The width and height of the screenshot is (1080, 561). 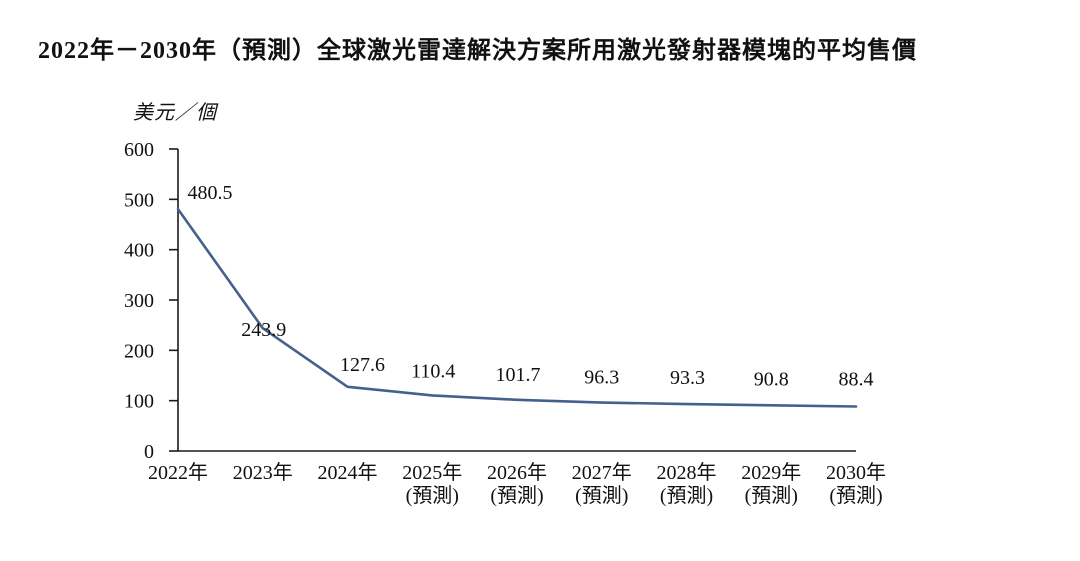 I want to click on data-label: 127.6, so click(x=362, y=365).